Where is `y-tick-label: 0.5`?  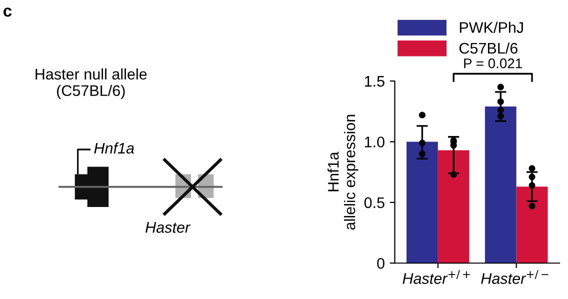
y-tick-label: 0.5 is located at coordinates (374, 202).